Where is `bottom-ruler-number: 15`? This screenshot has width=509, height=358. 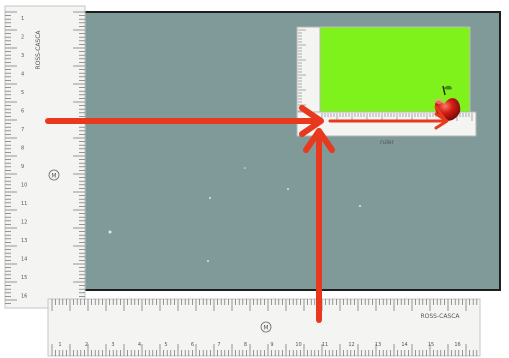 bottom-ruler-number: 15 is located at coordinates (431, 345).